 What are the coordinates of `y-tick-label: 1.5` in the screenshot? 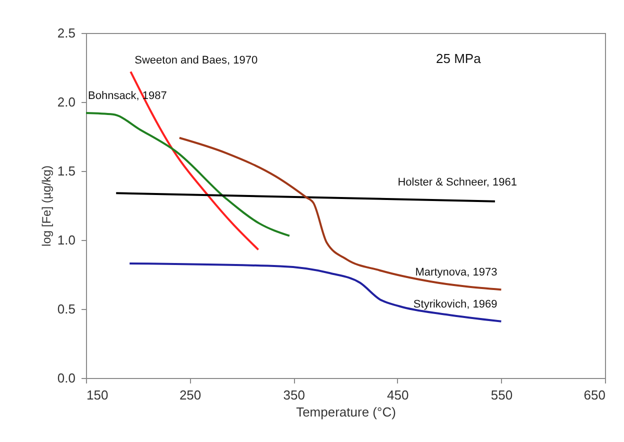 It's located at (66, 171).